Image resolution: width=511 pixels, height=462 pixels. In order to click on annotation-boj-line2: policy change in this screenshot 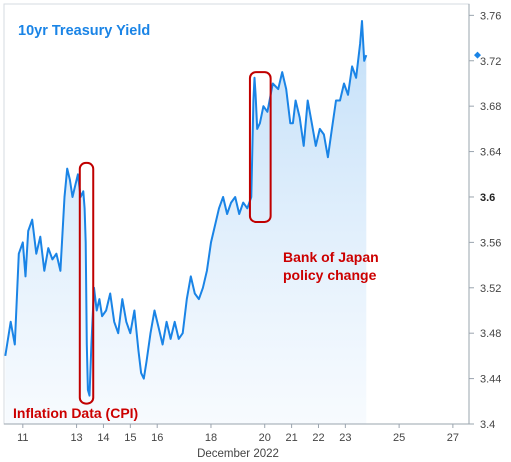, I will do `click(330, 275)`.